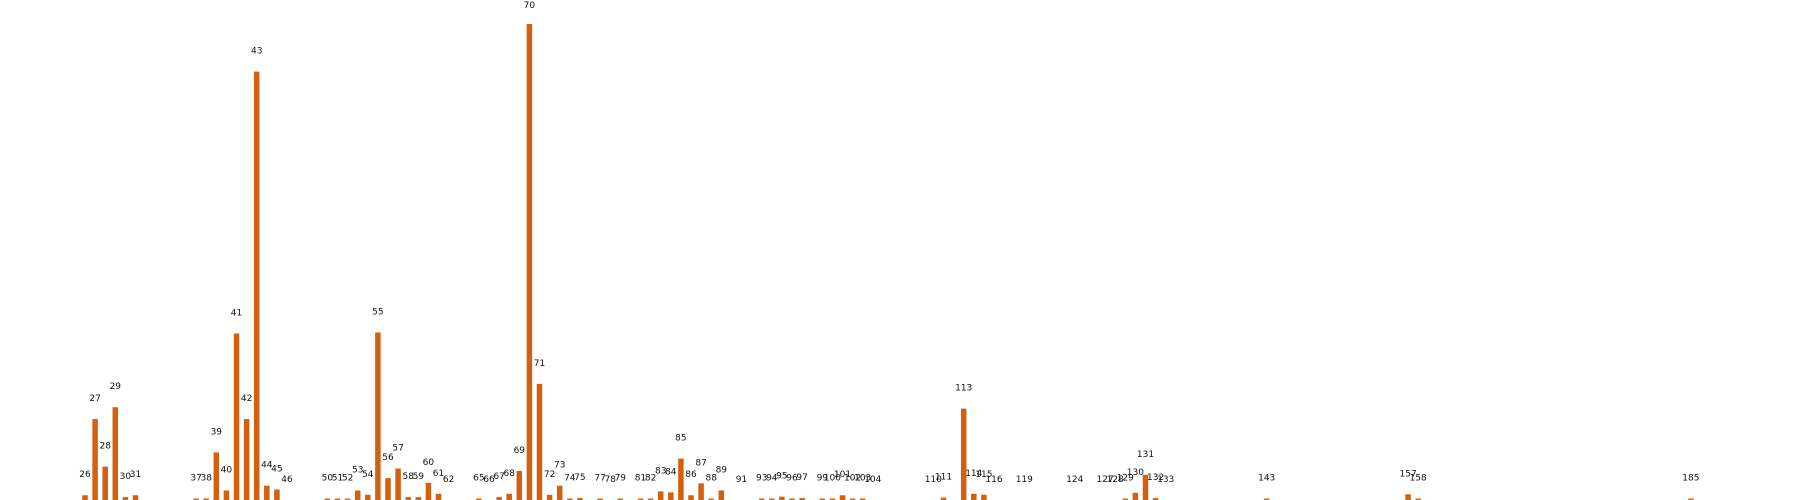  What do you see at coordinates (217, 432) in the screenshot?
I see `data-label-39: 39` at bounding box center [217, 432].